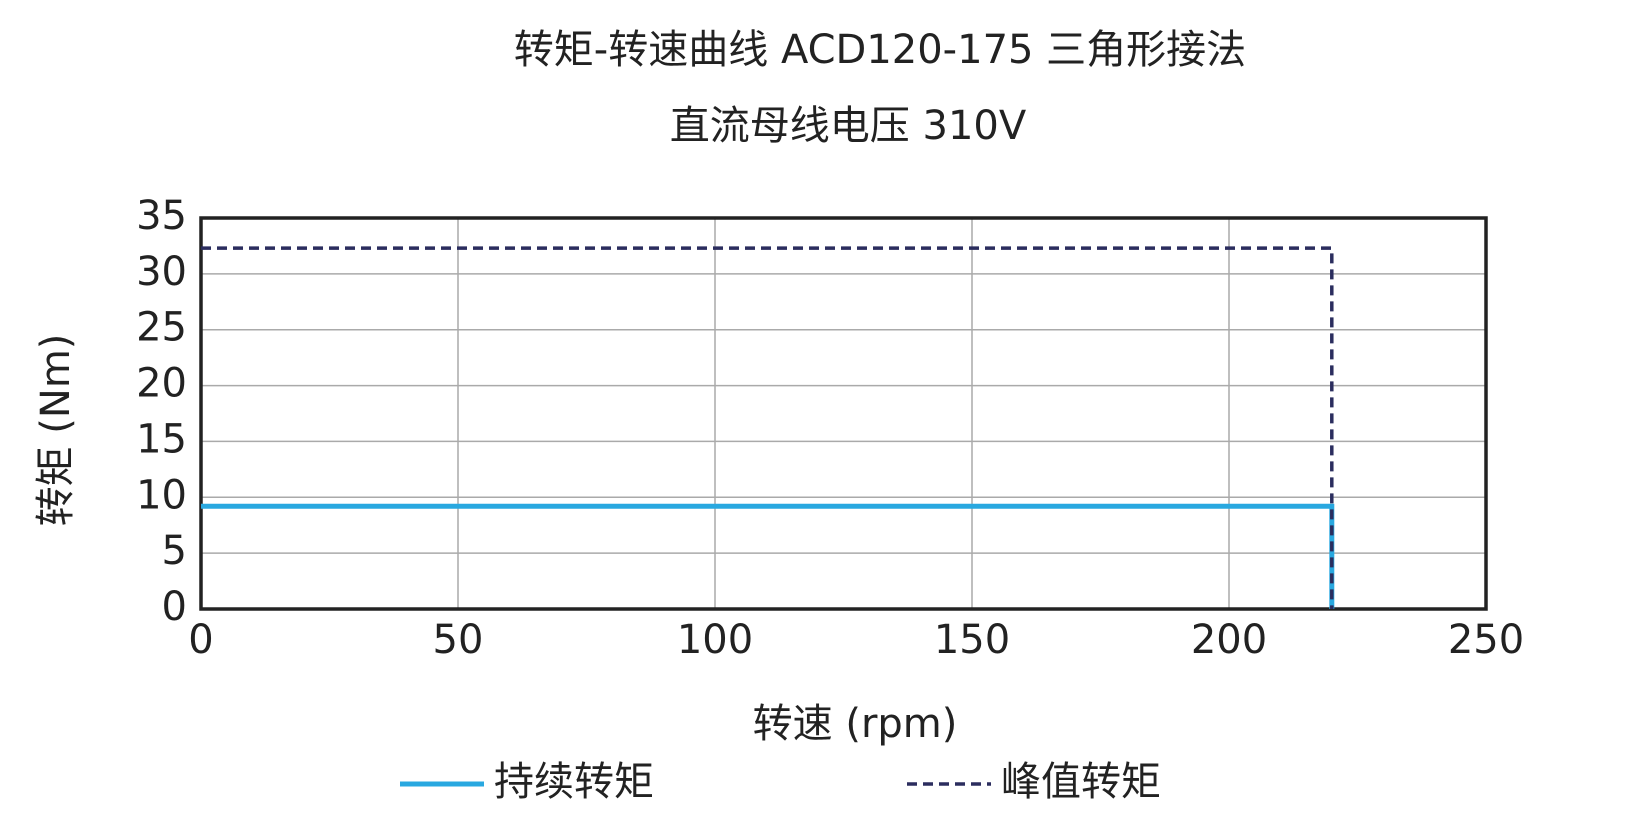  What do you see at coordinates (56, 430) in the screenshot?
I see `y-axis-label: 转矩 (Nm)` at bounding box center [56, 430].